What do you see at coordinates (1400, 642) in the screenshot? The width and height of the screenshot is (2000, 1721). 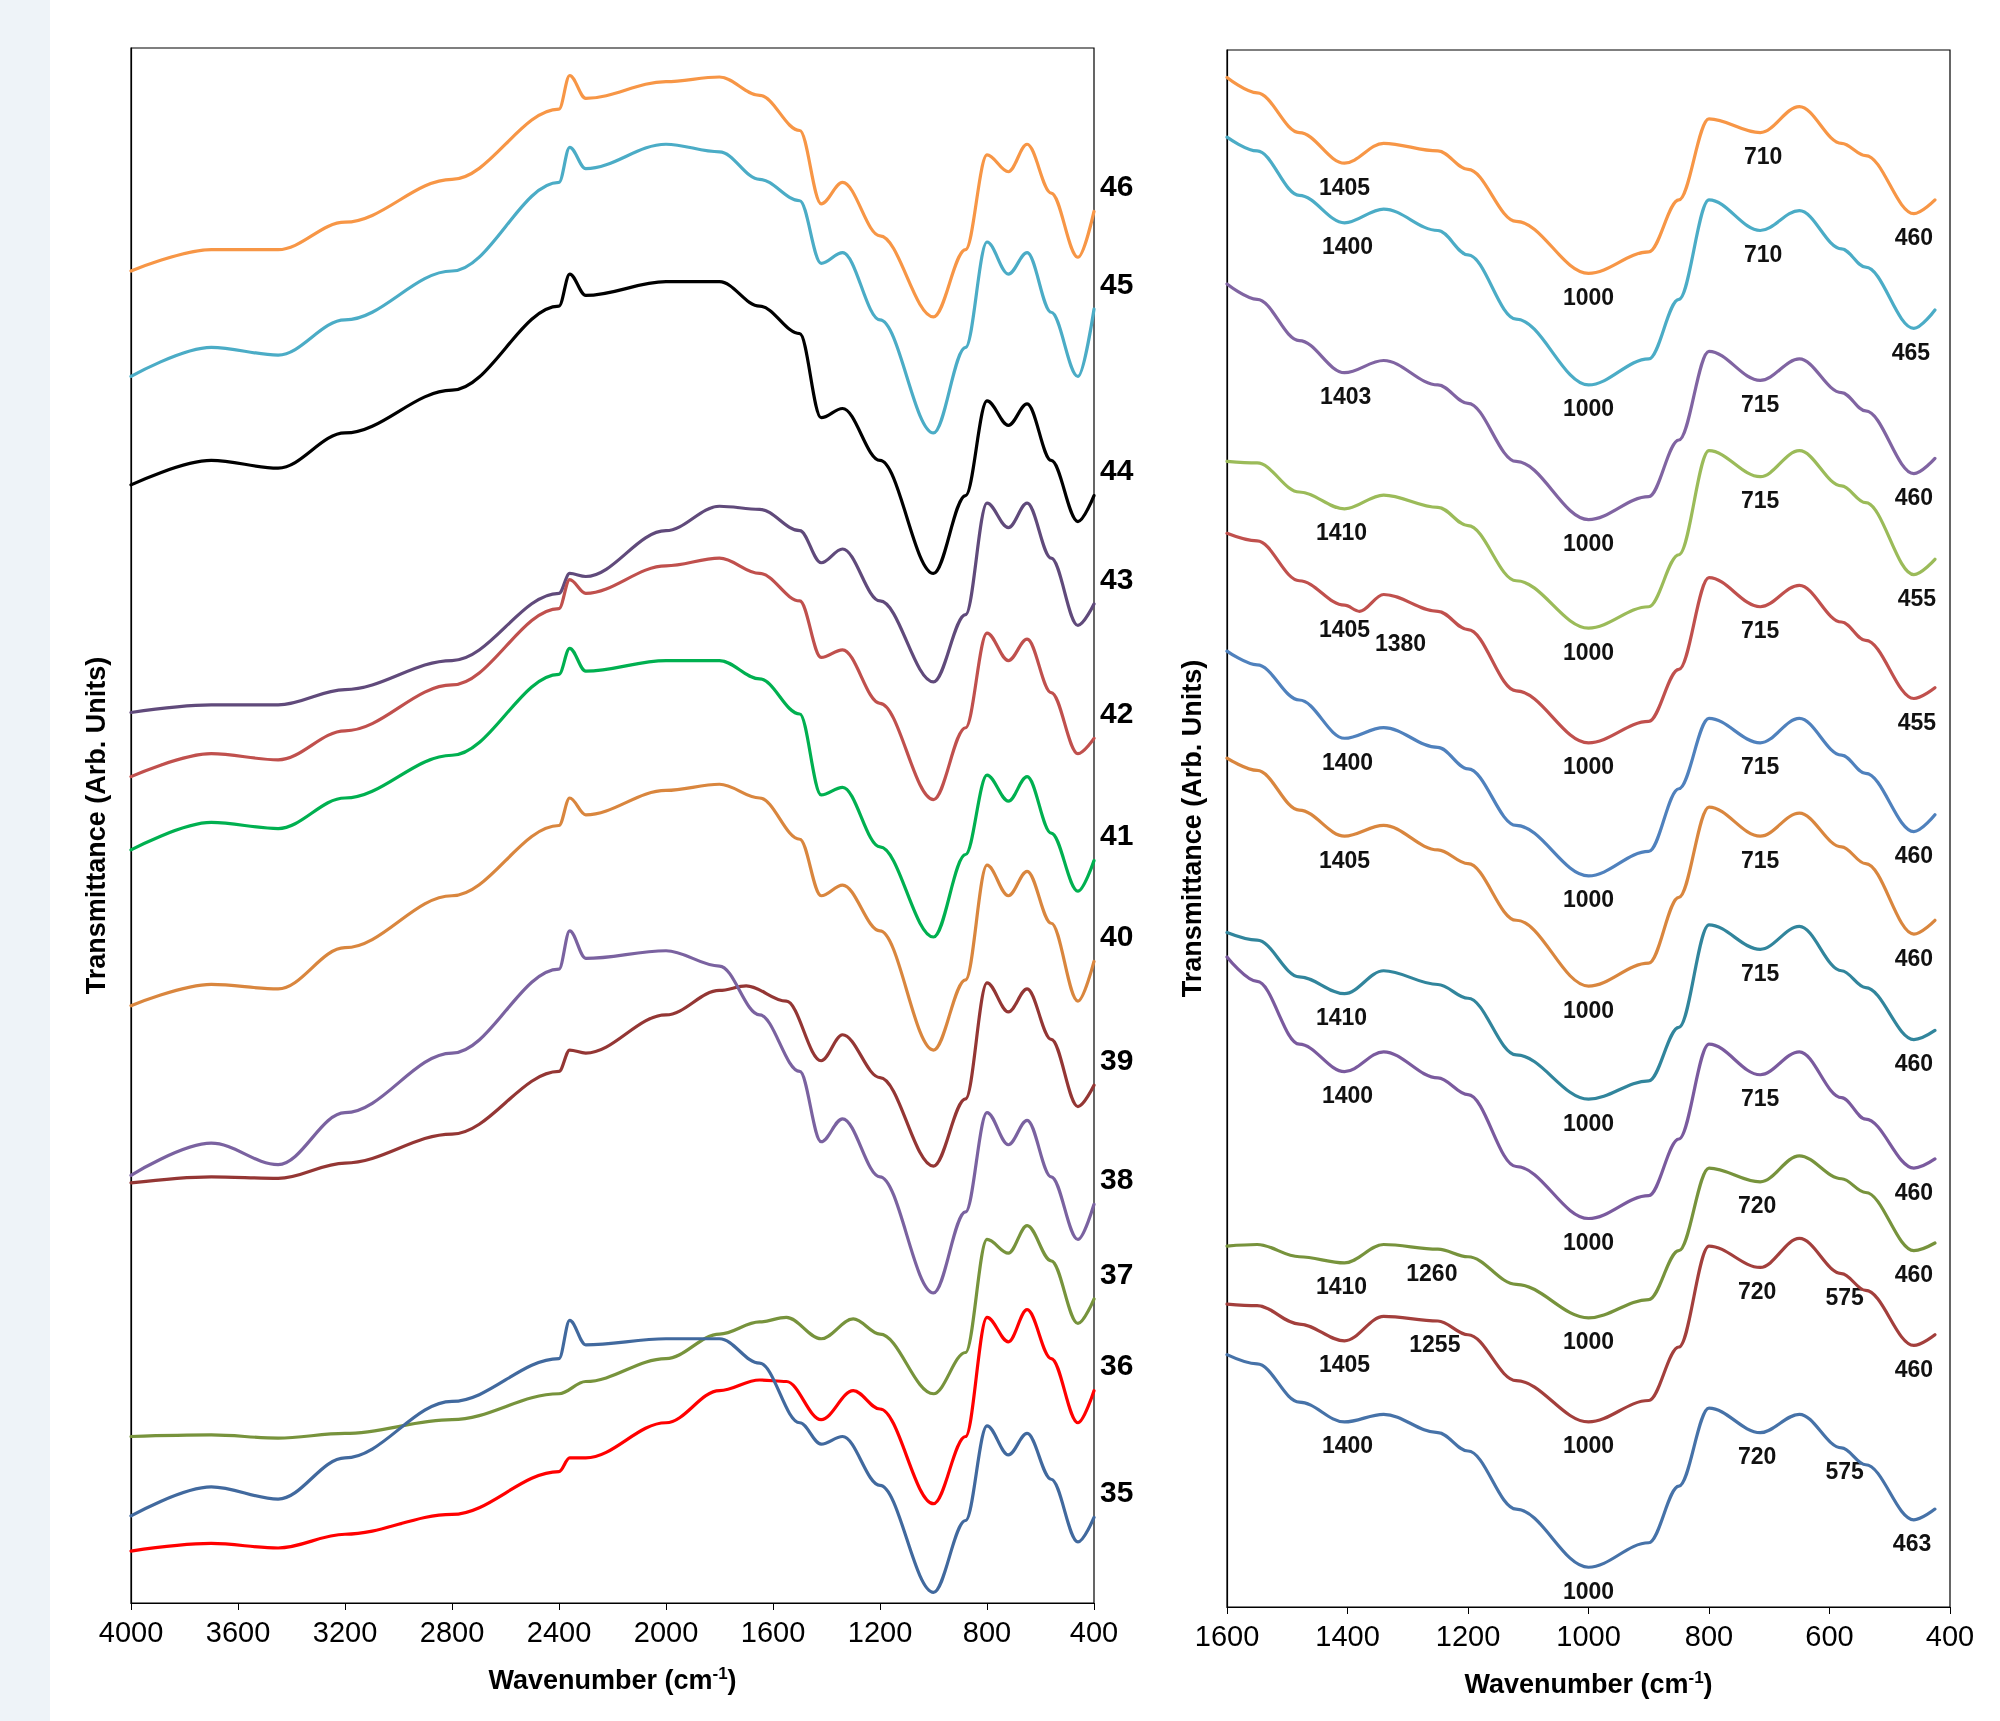 I see `annotation: 1380` at bounding box center [1400, 642].